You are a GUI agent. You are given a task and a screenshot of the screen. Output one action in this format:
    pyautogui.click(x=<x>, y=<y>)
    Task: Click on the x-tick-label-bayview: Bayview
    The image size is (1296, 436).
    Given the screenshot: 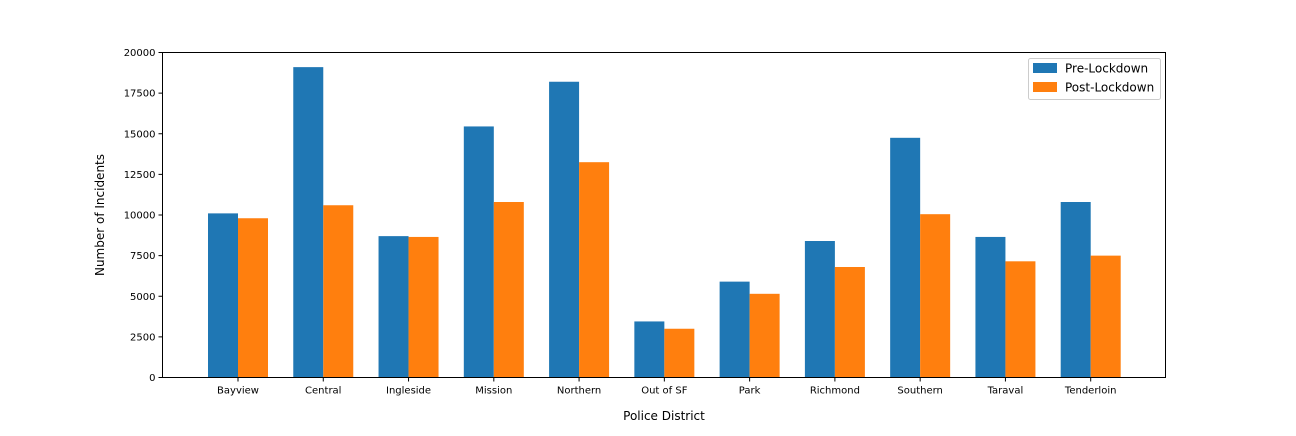 What is the action you would take?
    pyautogui.click(x=238, y=391)
    